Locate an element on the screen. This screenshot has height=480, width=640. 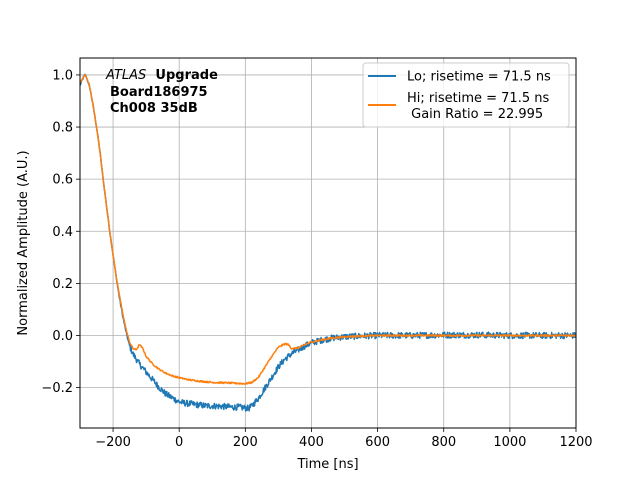
x-tick-label: 1200 is located at coordinates (575, 442).